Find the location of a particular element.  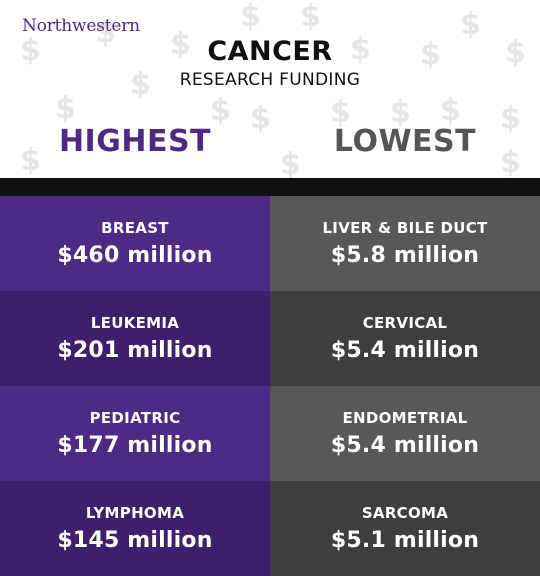

divider-bar is located at coordinates (270, 187).